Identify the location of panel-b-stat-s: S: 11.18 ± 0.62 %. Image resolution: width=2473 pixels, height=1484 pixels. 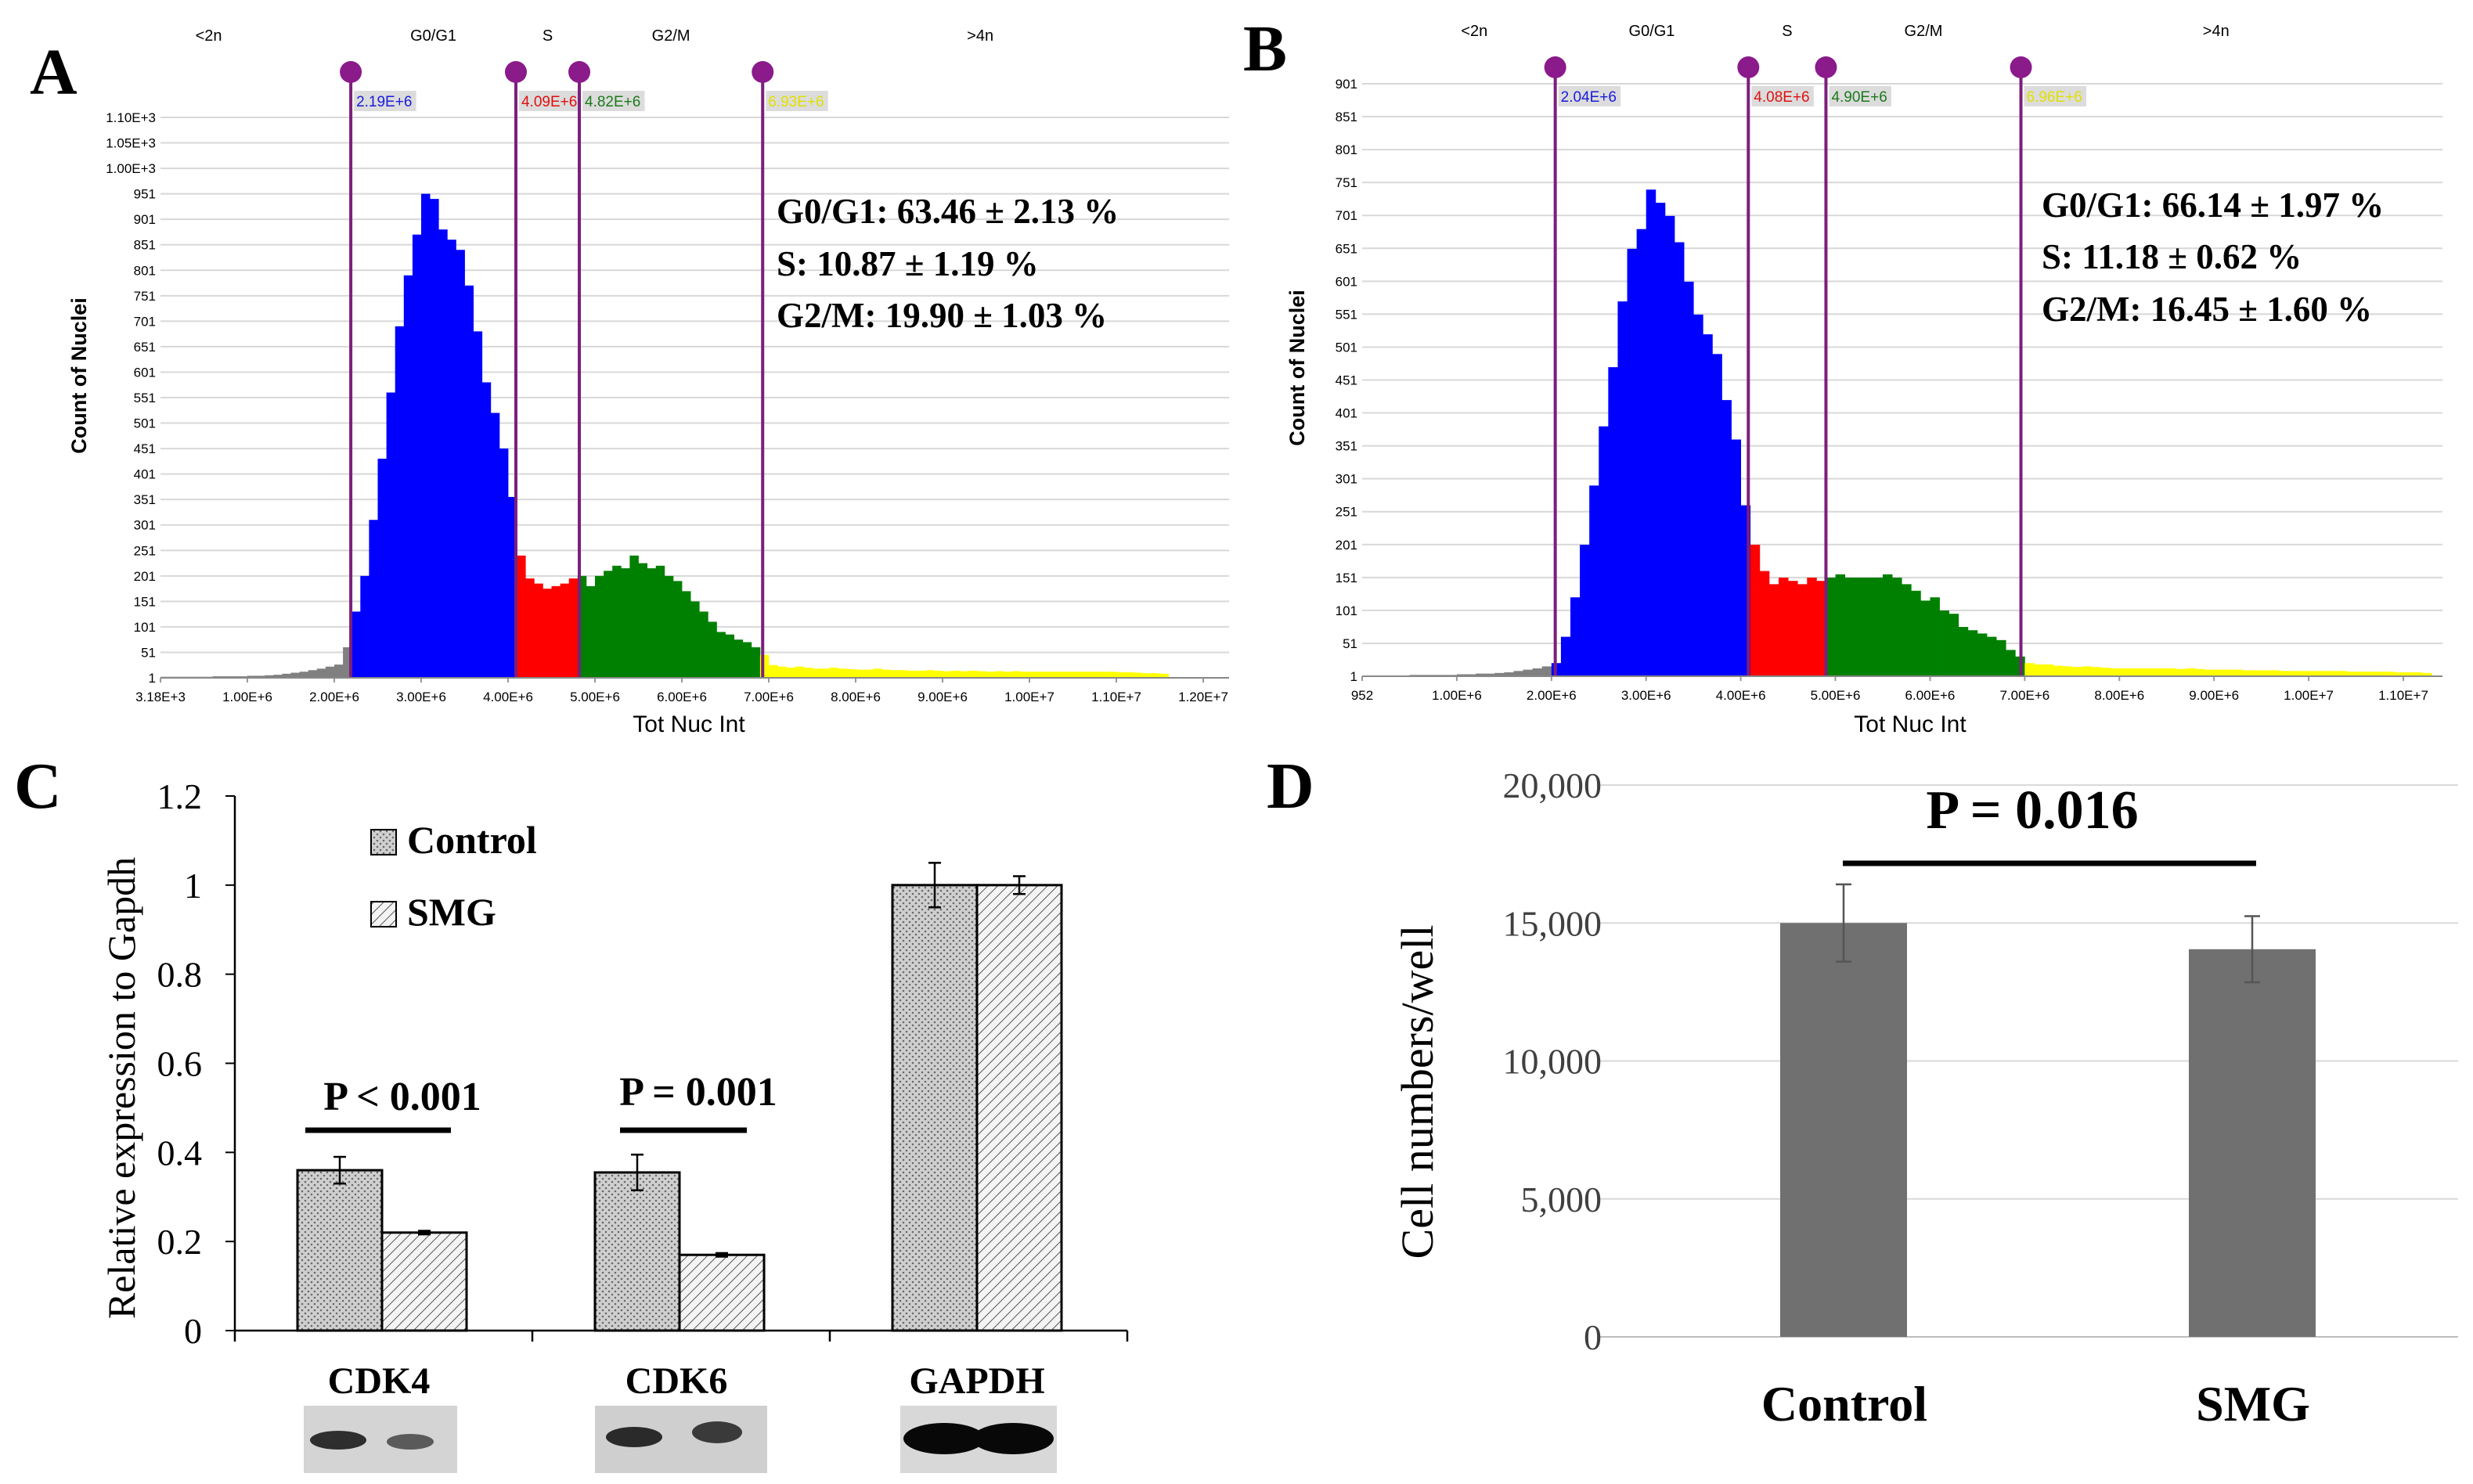
(2172, 256).